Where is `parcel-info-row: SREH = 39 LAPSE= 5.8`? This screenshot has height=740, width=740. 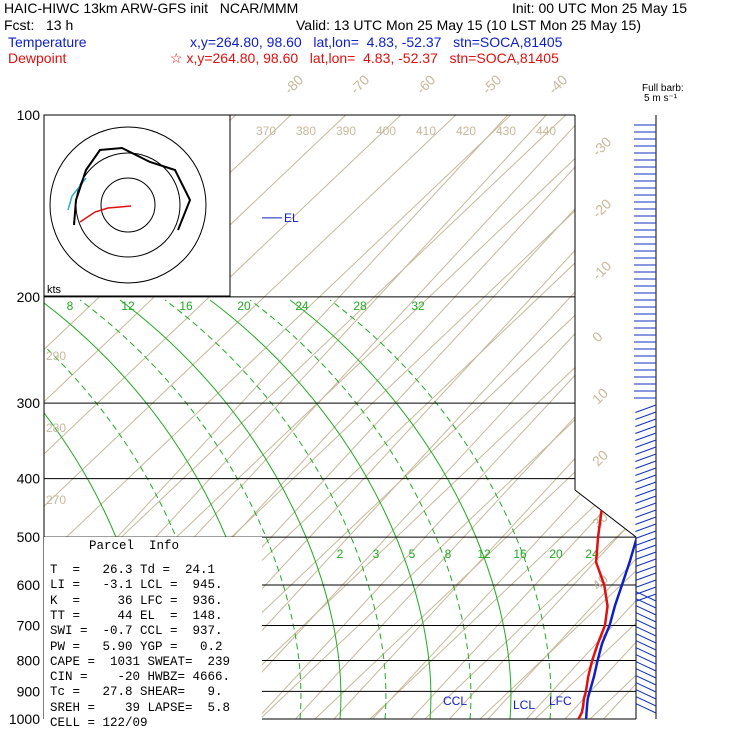 parcel-info-row: SREH = 39 LAPSE= 5.8 is located at coordinates (140, 707).